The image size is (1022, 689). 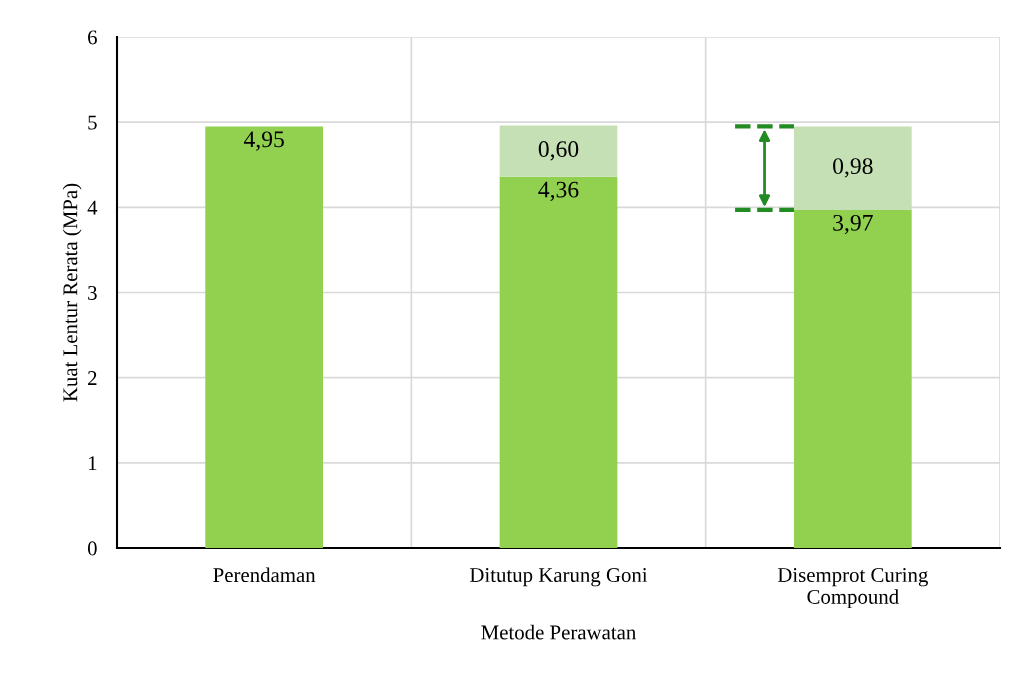 I want to click on y-tick-label: 5, so click(x=92, y=122).